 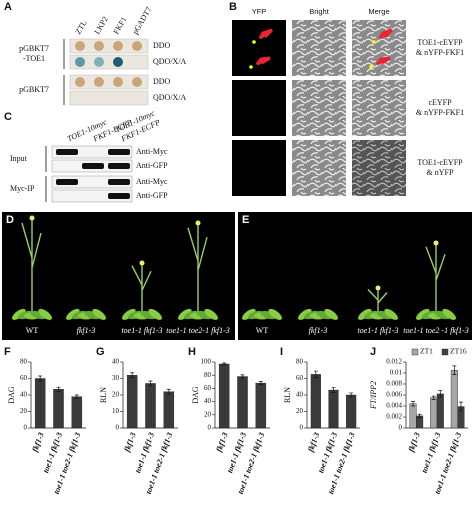 What do you see at coordinates (7, 352) in the screenshot?
I see `panel-label: F` at bounding box center [7, 352].